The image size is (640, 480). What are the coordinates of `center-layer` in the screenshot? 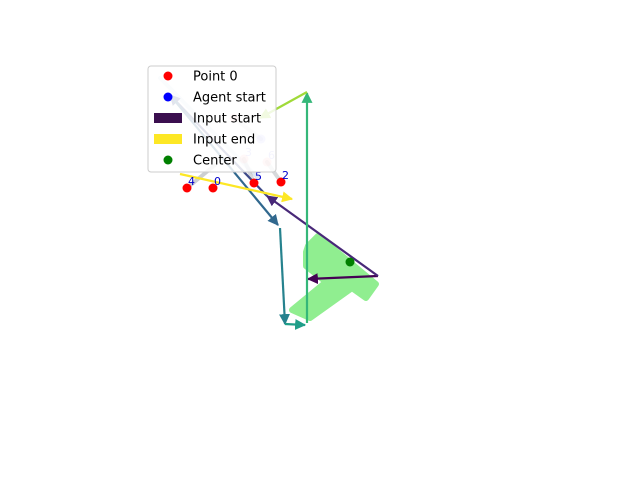 It's located at (350, 262).